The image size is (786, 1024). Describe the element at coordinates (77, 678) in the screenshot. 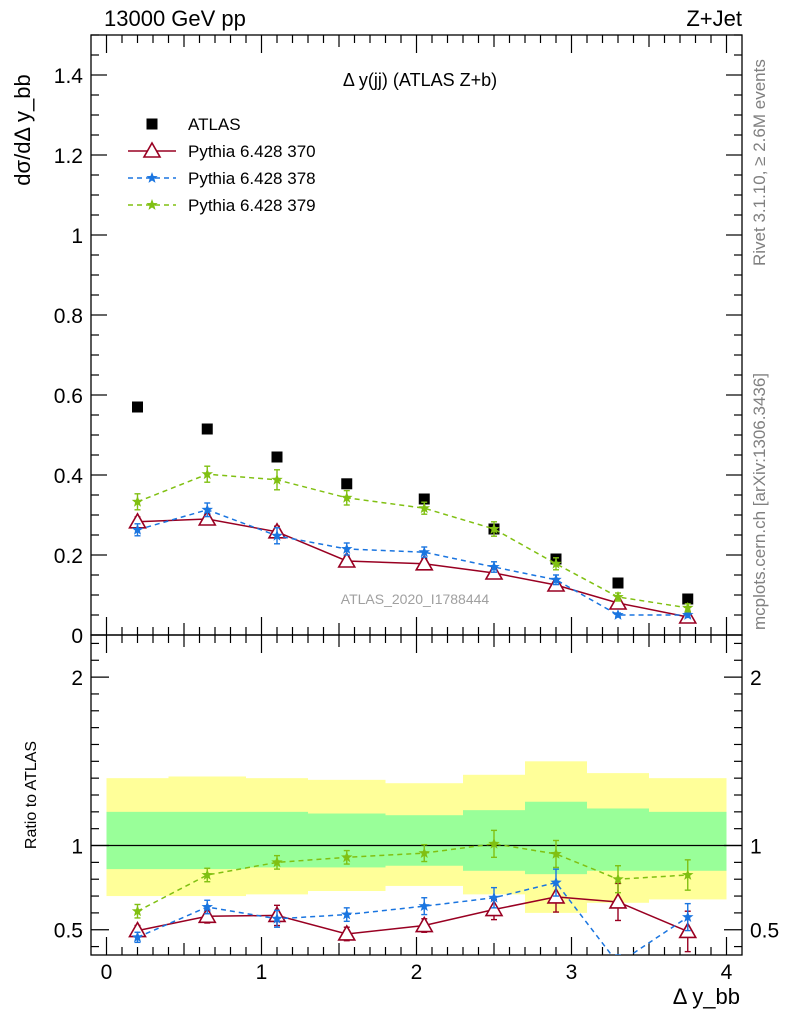

I see `ratio-y-tick-label: 2` at that location.